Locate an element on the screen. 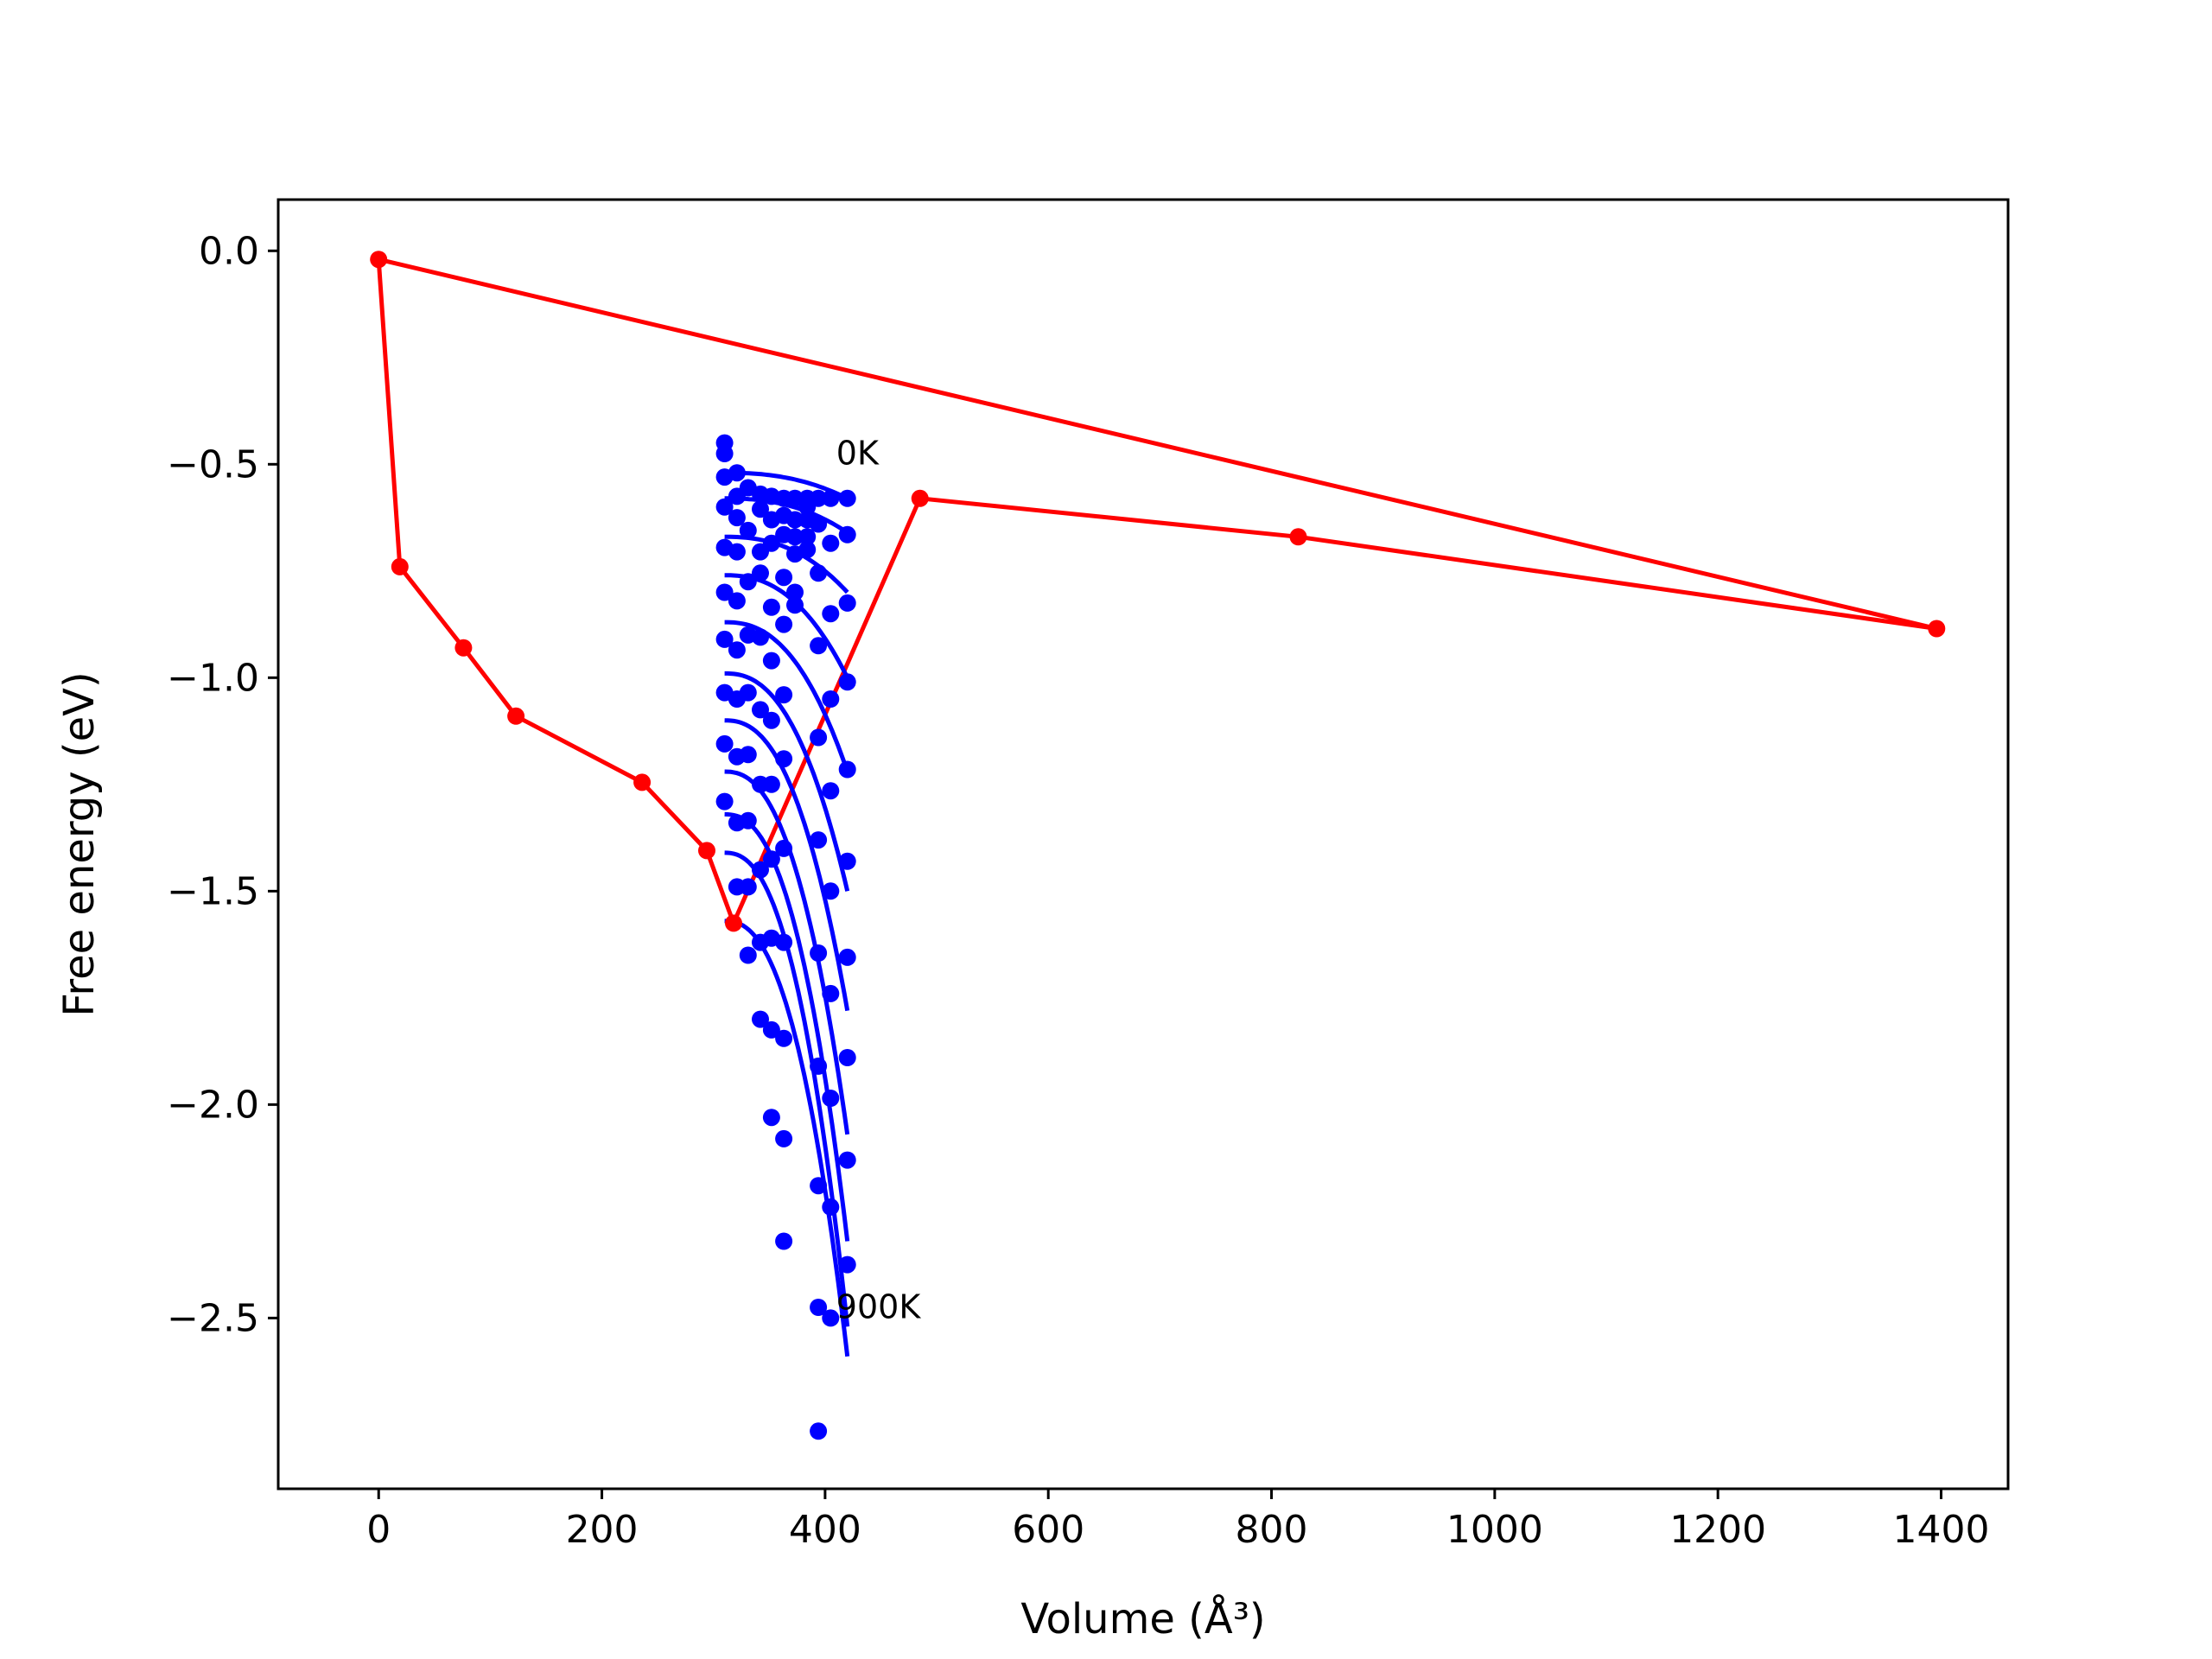  y-axis: 0.0 −0.5 −1.0 −1.5 −2.0 −2.5 is located at coordinates (222, 784).